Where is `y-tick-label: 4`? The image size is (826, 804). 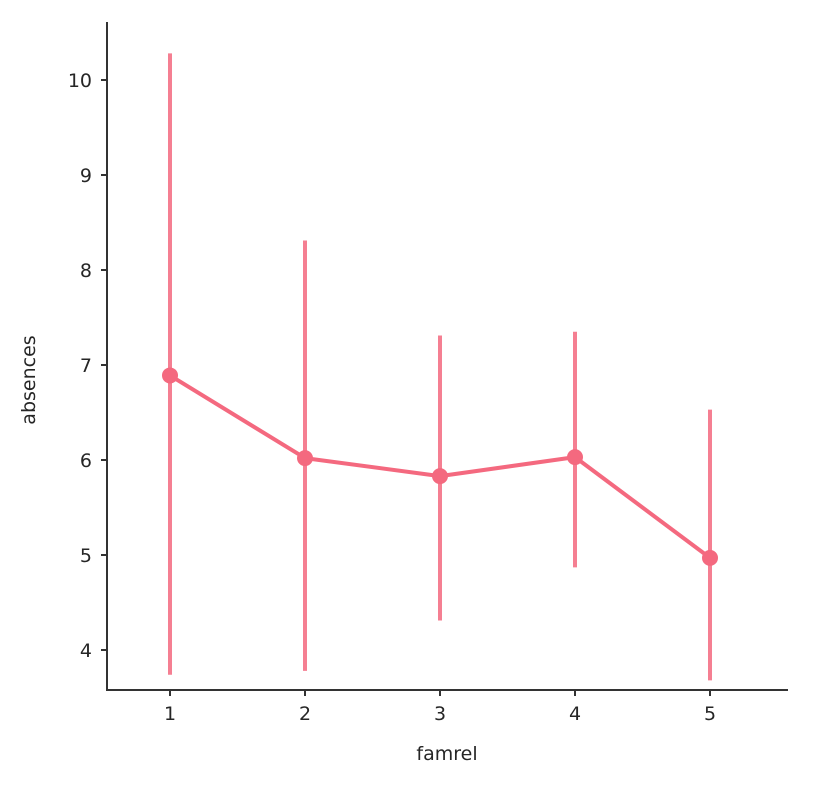
y-tick-label: 4 is located at coordinates (86, 651).